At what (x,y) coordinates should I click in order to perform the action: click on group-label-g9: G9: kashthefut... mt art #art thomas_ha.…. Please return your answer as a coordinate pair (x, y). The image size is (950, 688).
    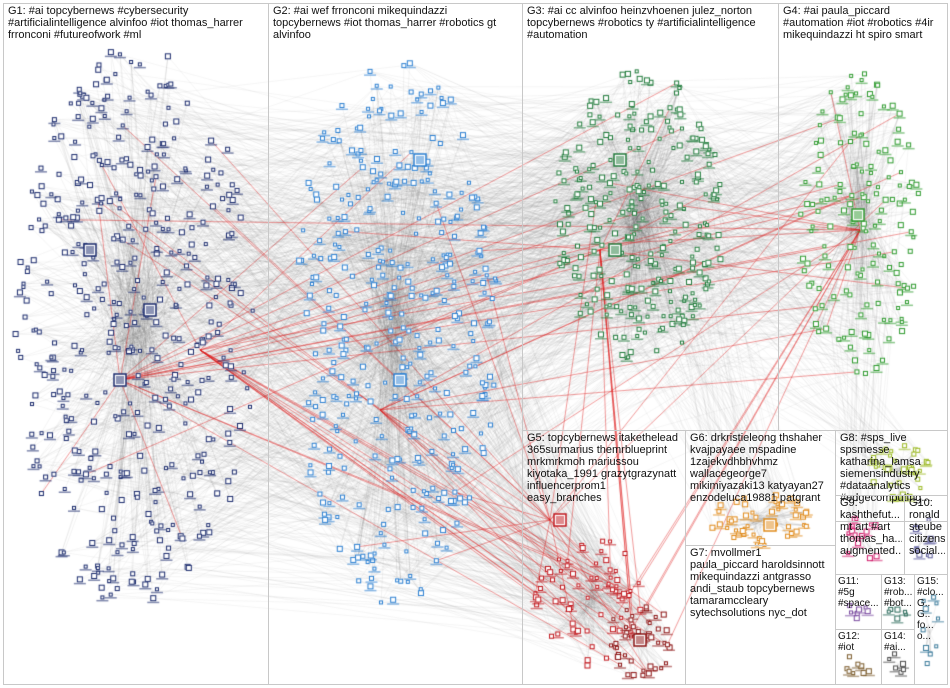
    Looking at the image, I should click on (871, 527).